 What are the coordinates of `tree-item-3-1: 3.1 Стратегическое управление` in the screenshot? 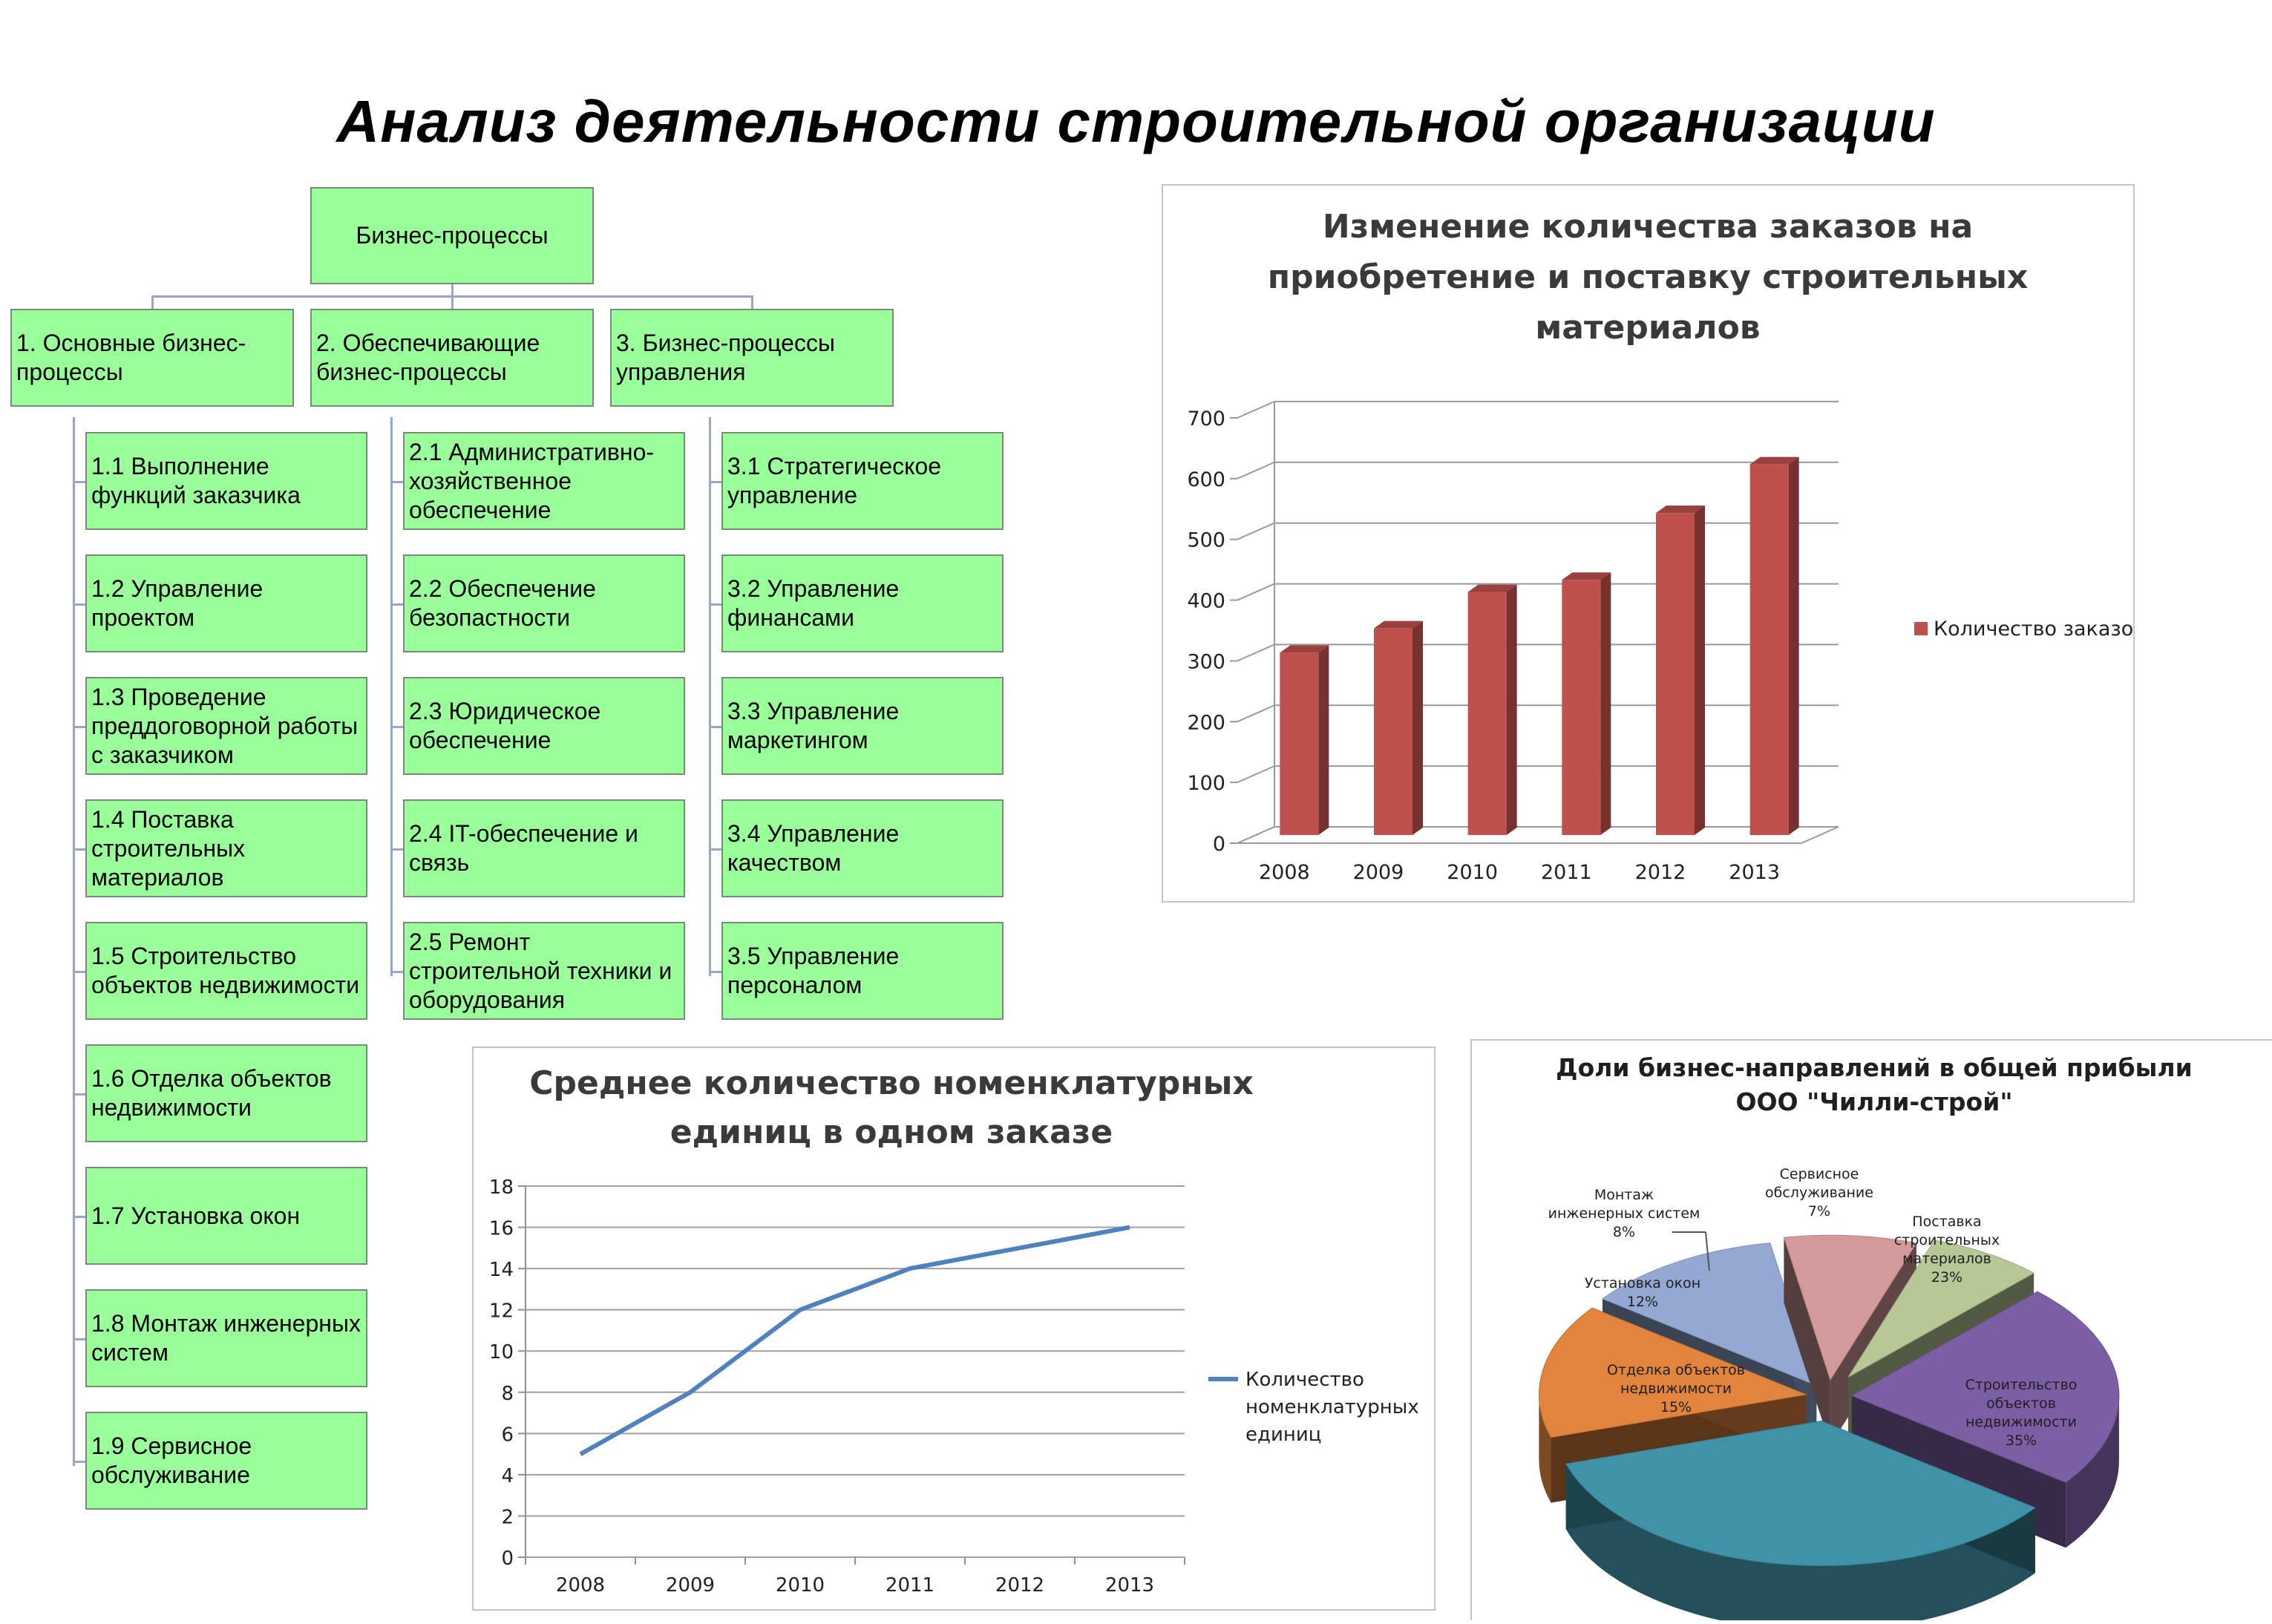 It's located at (863, 481).